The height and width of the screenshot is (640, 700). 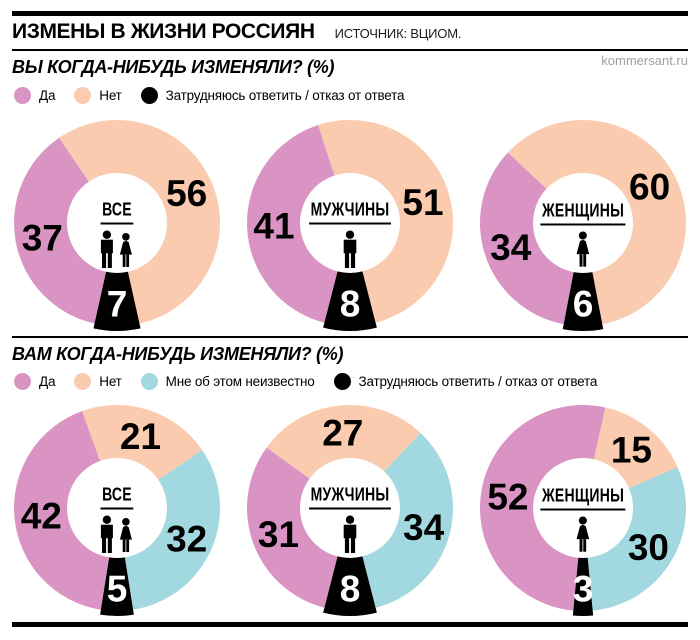 What do you see at coordinates (349, 234) in the screenshot?
I see `donut-center: МУЖЧИНЫ` at bounding box center [349, 234].